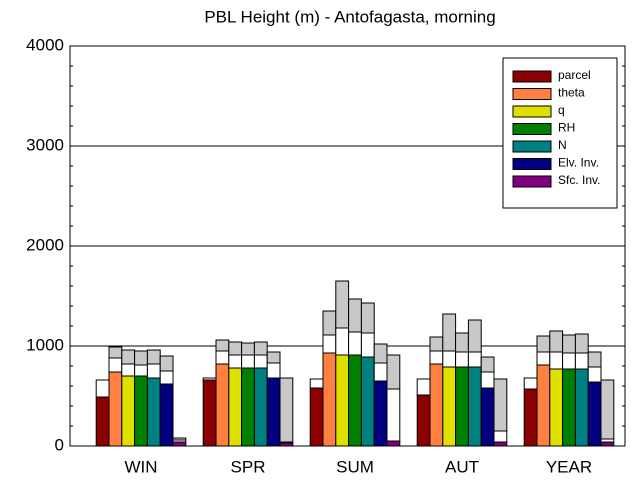  What do you see at coordinates (45, 344) in the screenshot?
I see `y-tick-label: 1000` at bounding box center [45, 344].